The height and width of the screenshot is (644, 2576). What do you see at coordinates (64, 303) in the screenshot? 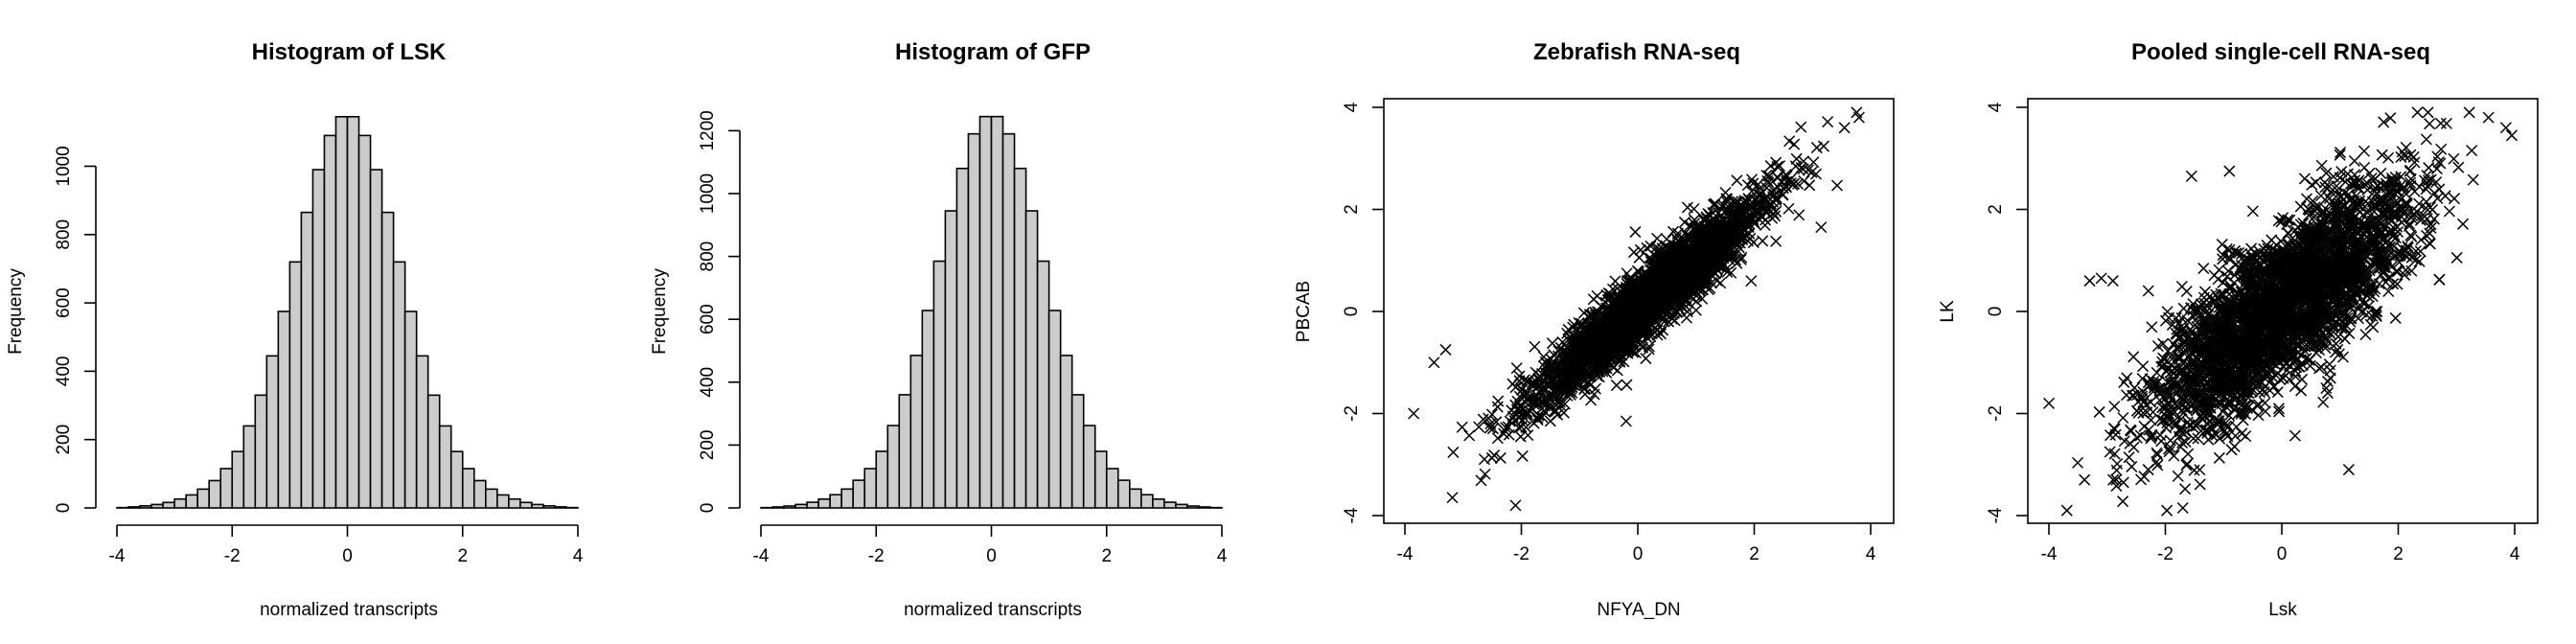
I see `y-tick-label: 600` at bounding box center [64, 303].